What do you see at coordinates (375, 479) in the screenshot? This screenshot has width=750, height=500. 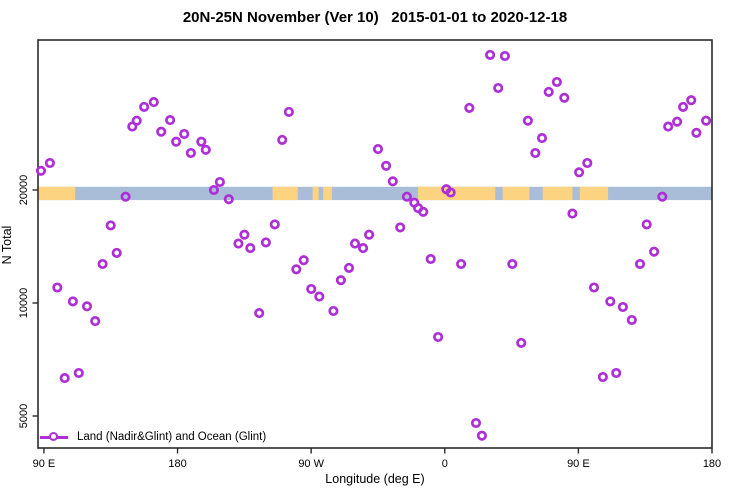 I see `x-axis-title: Longitude (deg E)` at bounding box center [375, 479].